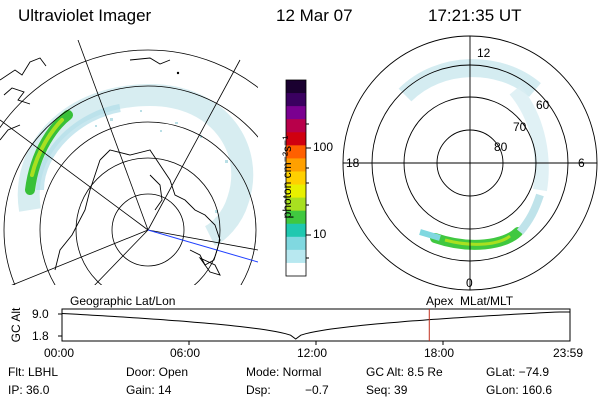  What do you see at coordinates (284, 372) in the screenshot?
I see `info-mode: Mode: Normal` at bounding box center [284, 372].